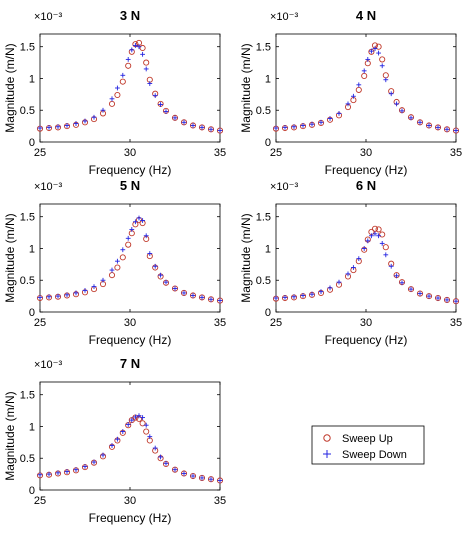 The image size is (465, 550). I want to click on x-tick-label: 30, so click(130, 501).